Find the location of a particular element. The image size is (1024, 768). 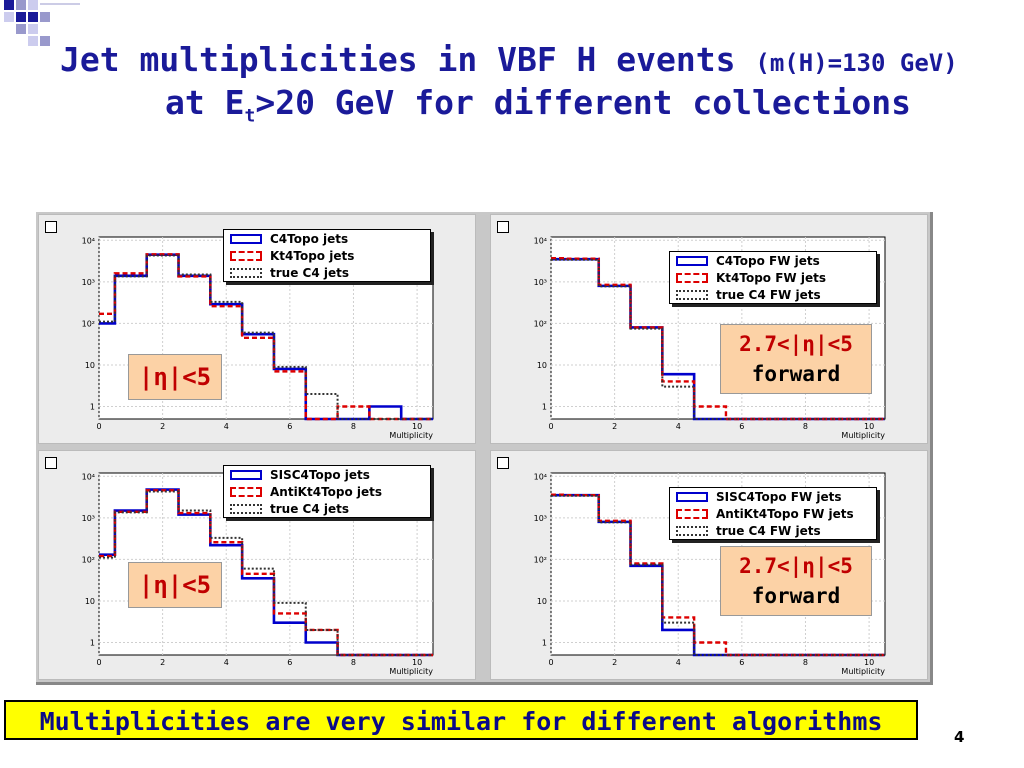

legend-entry: Kt4Topo FW jets is located at coordinates (773, 277).